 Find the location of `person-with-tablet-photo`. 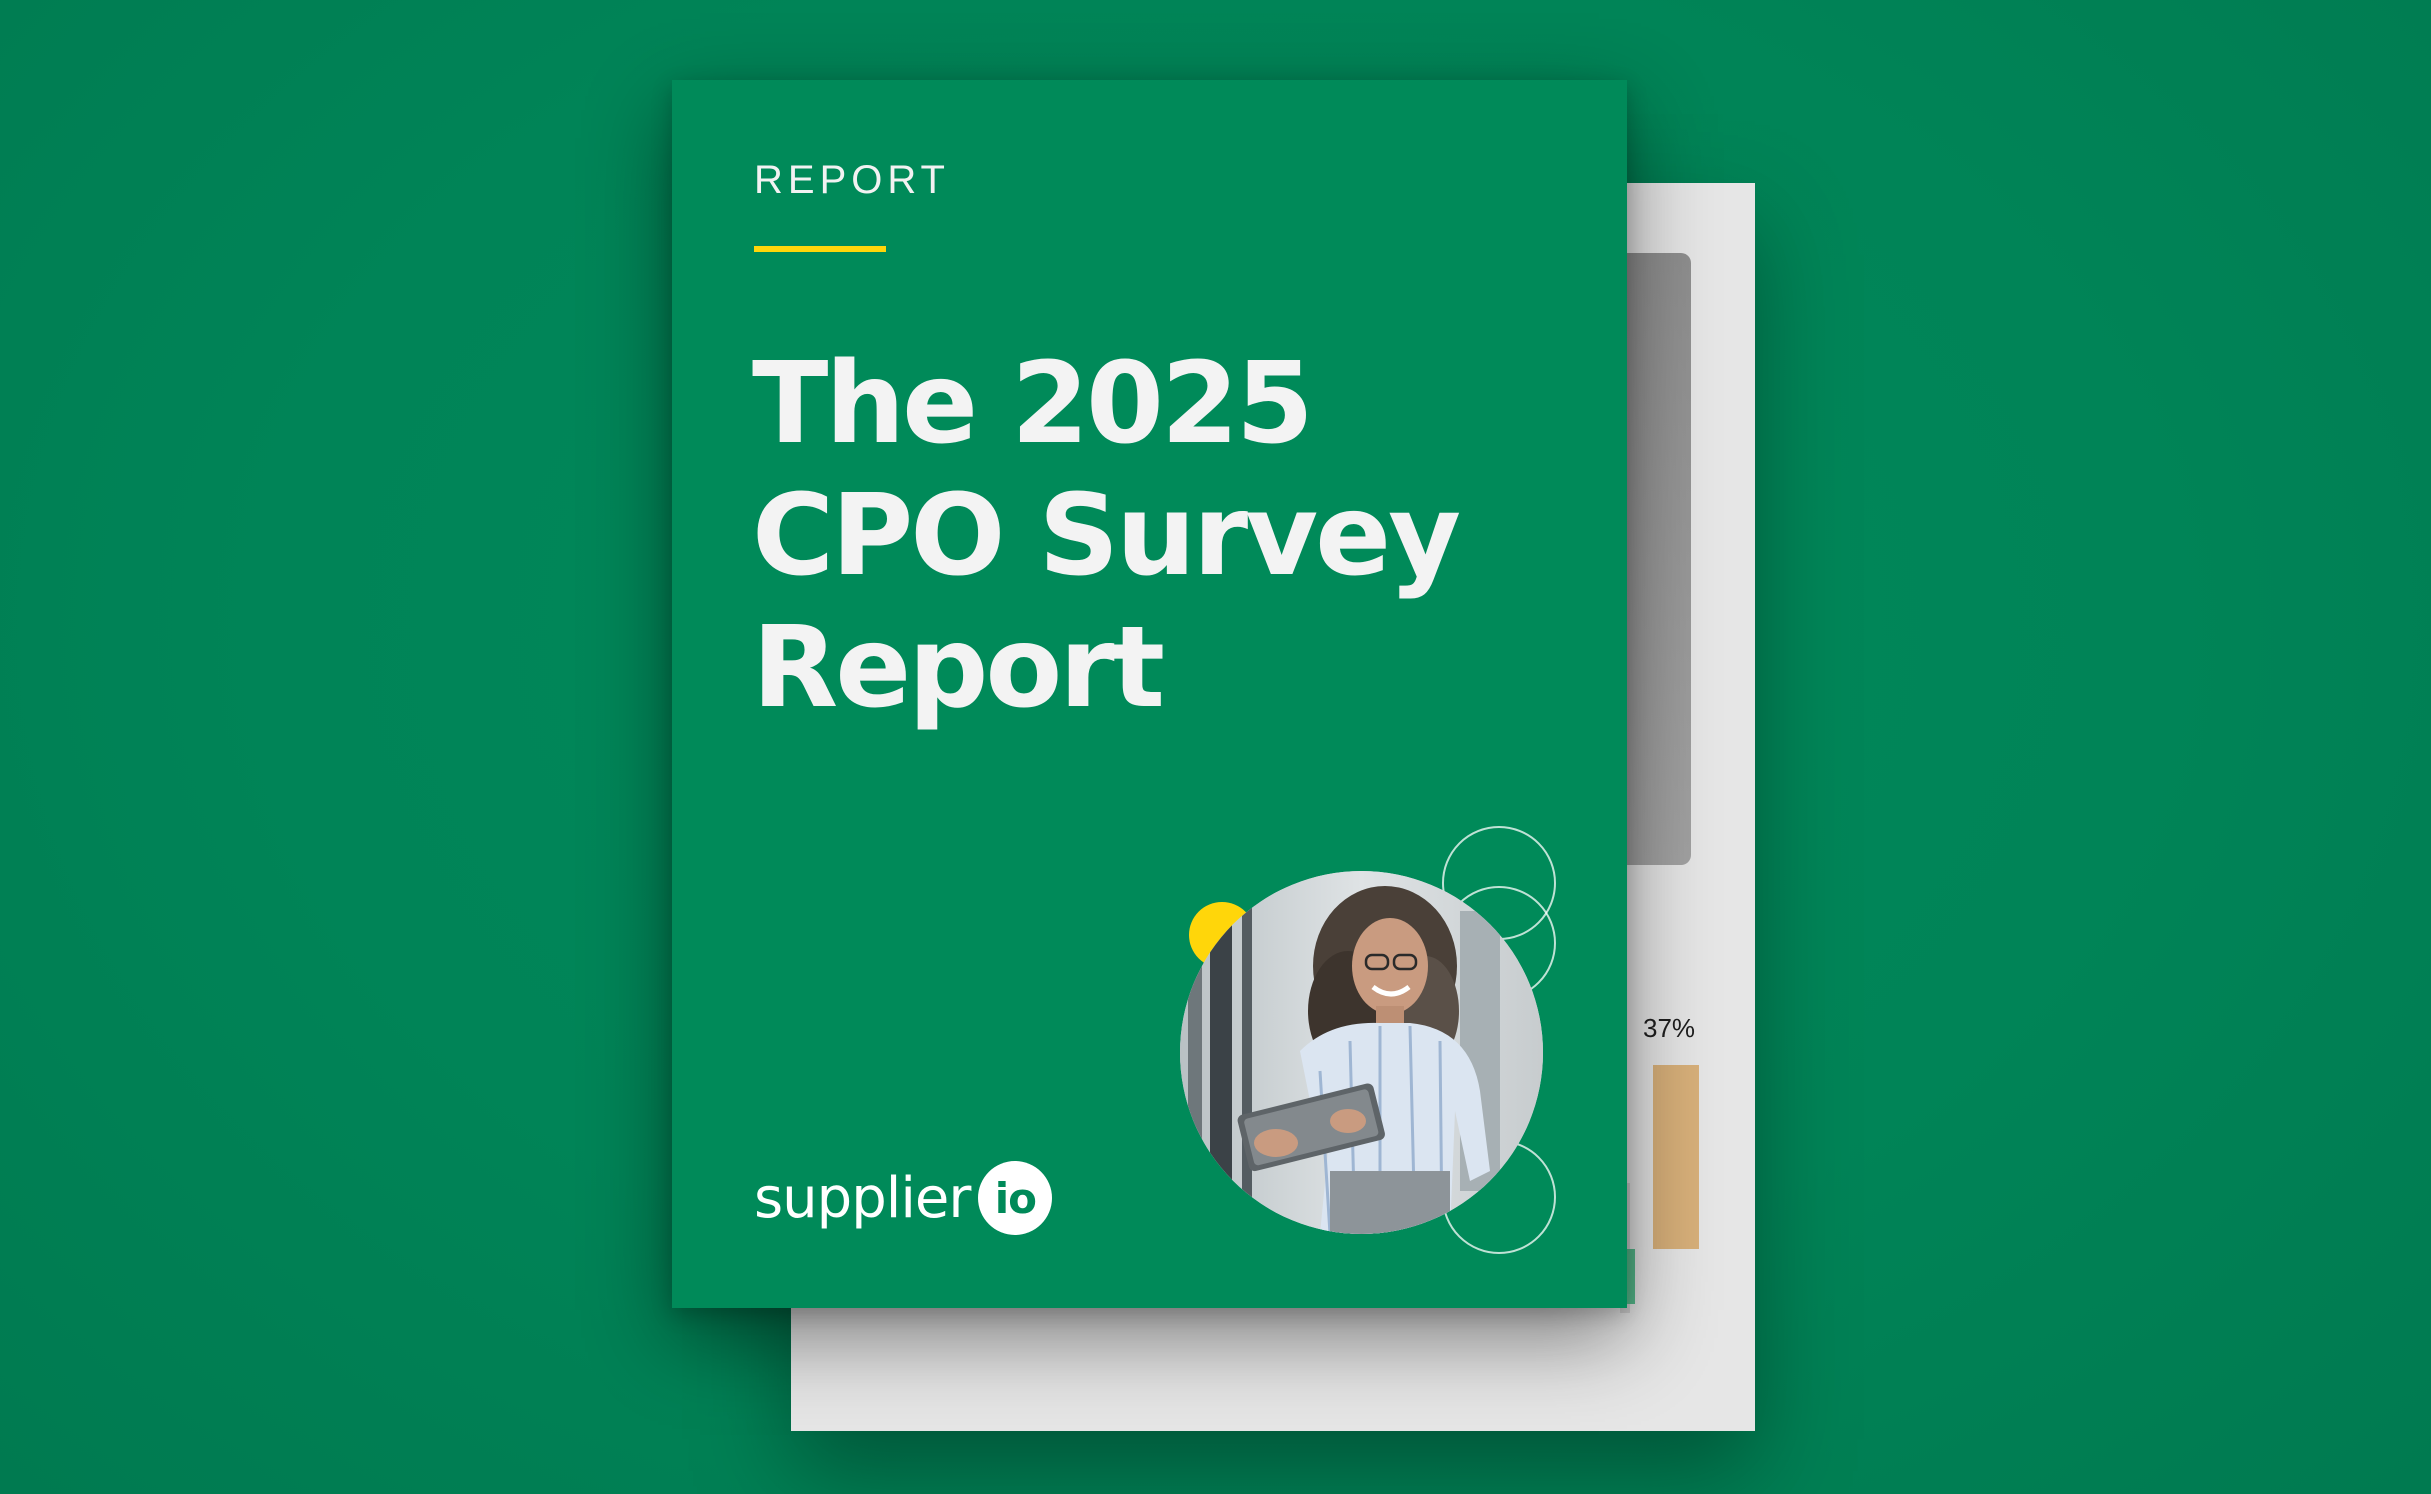

person-with-tablet-photo is located at coordinates (1361, 1052).